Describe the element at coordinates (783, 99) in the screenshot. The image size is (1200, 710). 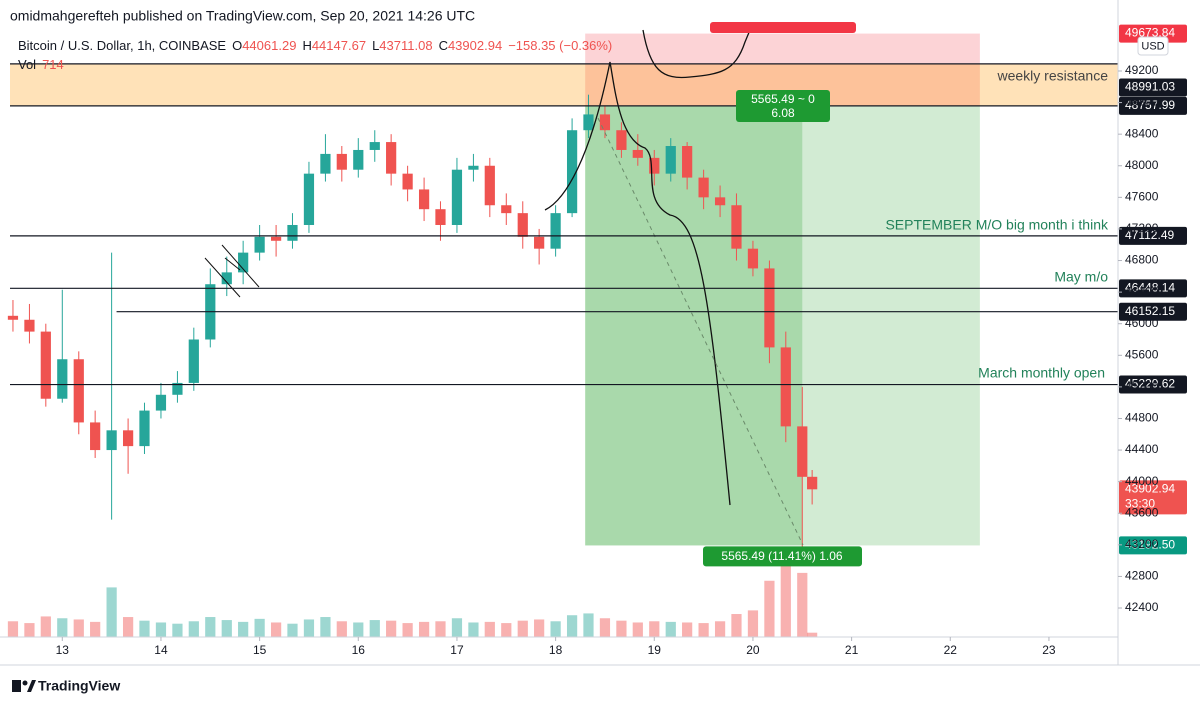
I see `position-risk: 5565.49 ~ 0` at that location.